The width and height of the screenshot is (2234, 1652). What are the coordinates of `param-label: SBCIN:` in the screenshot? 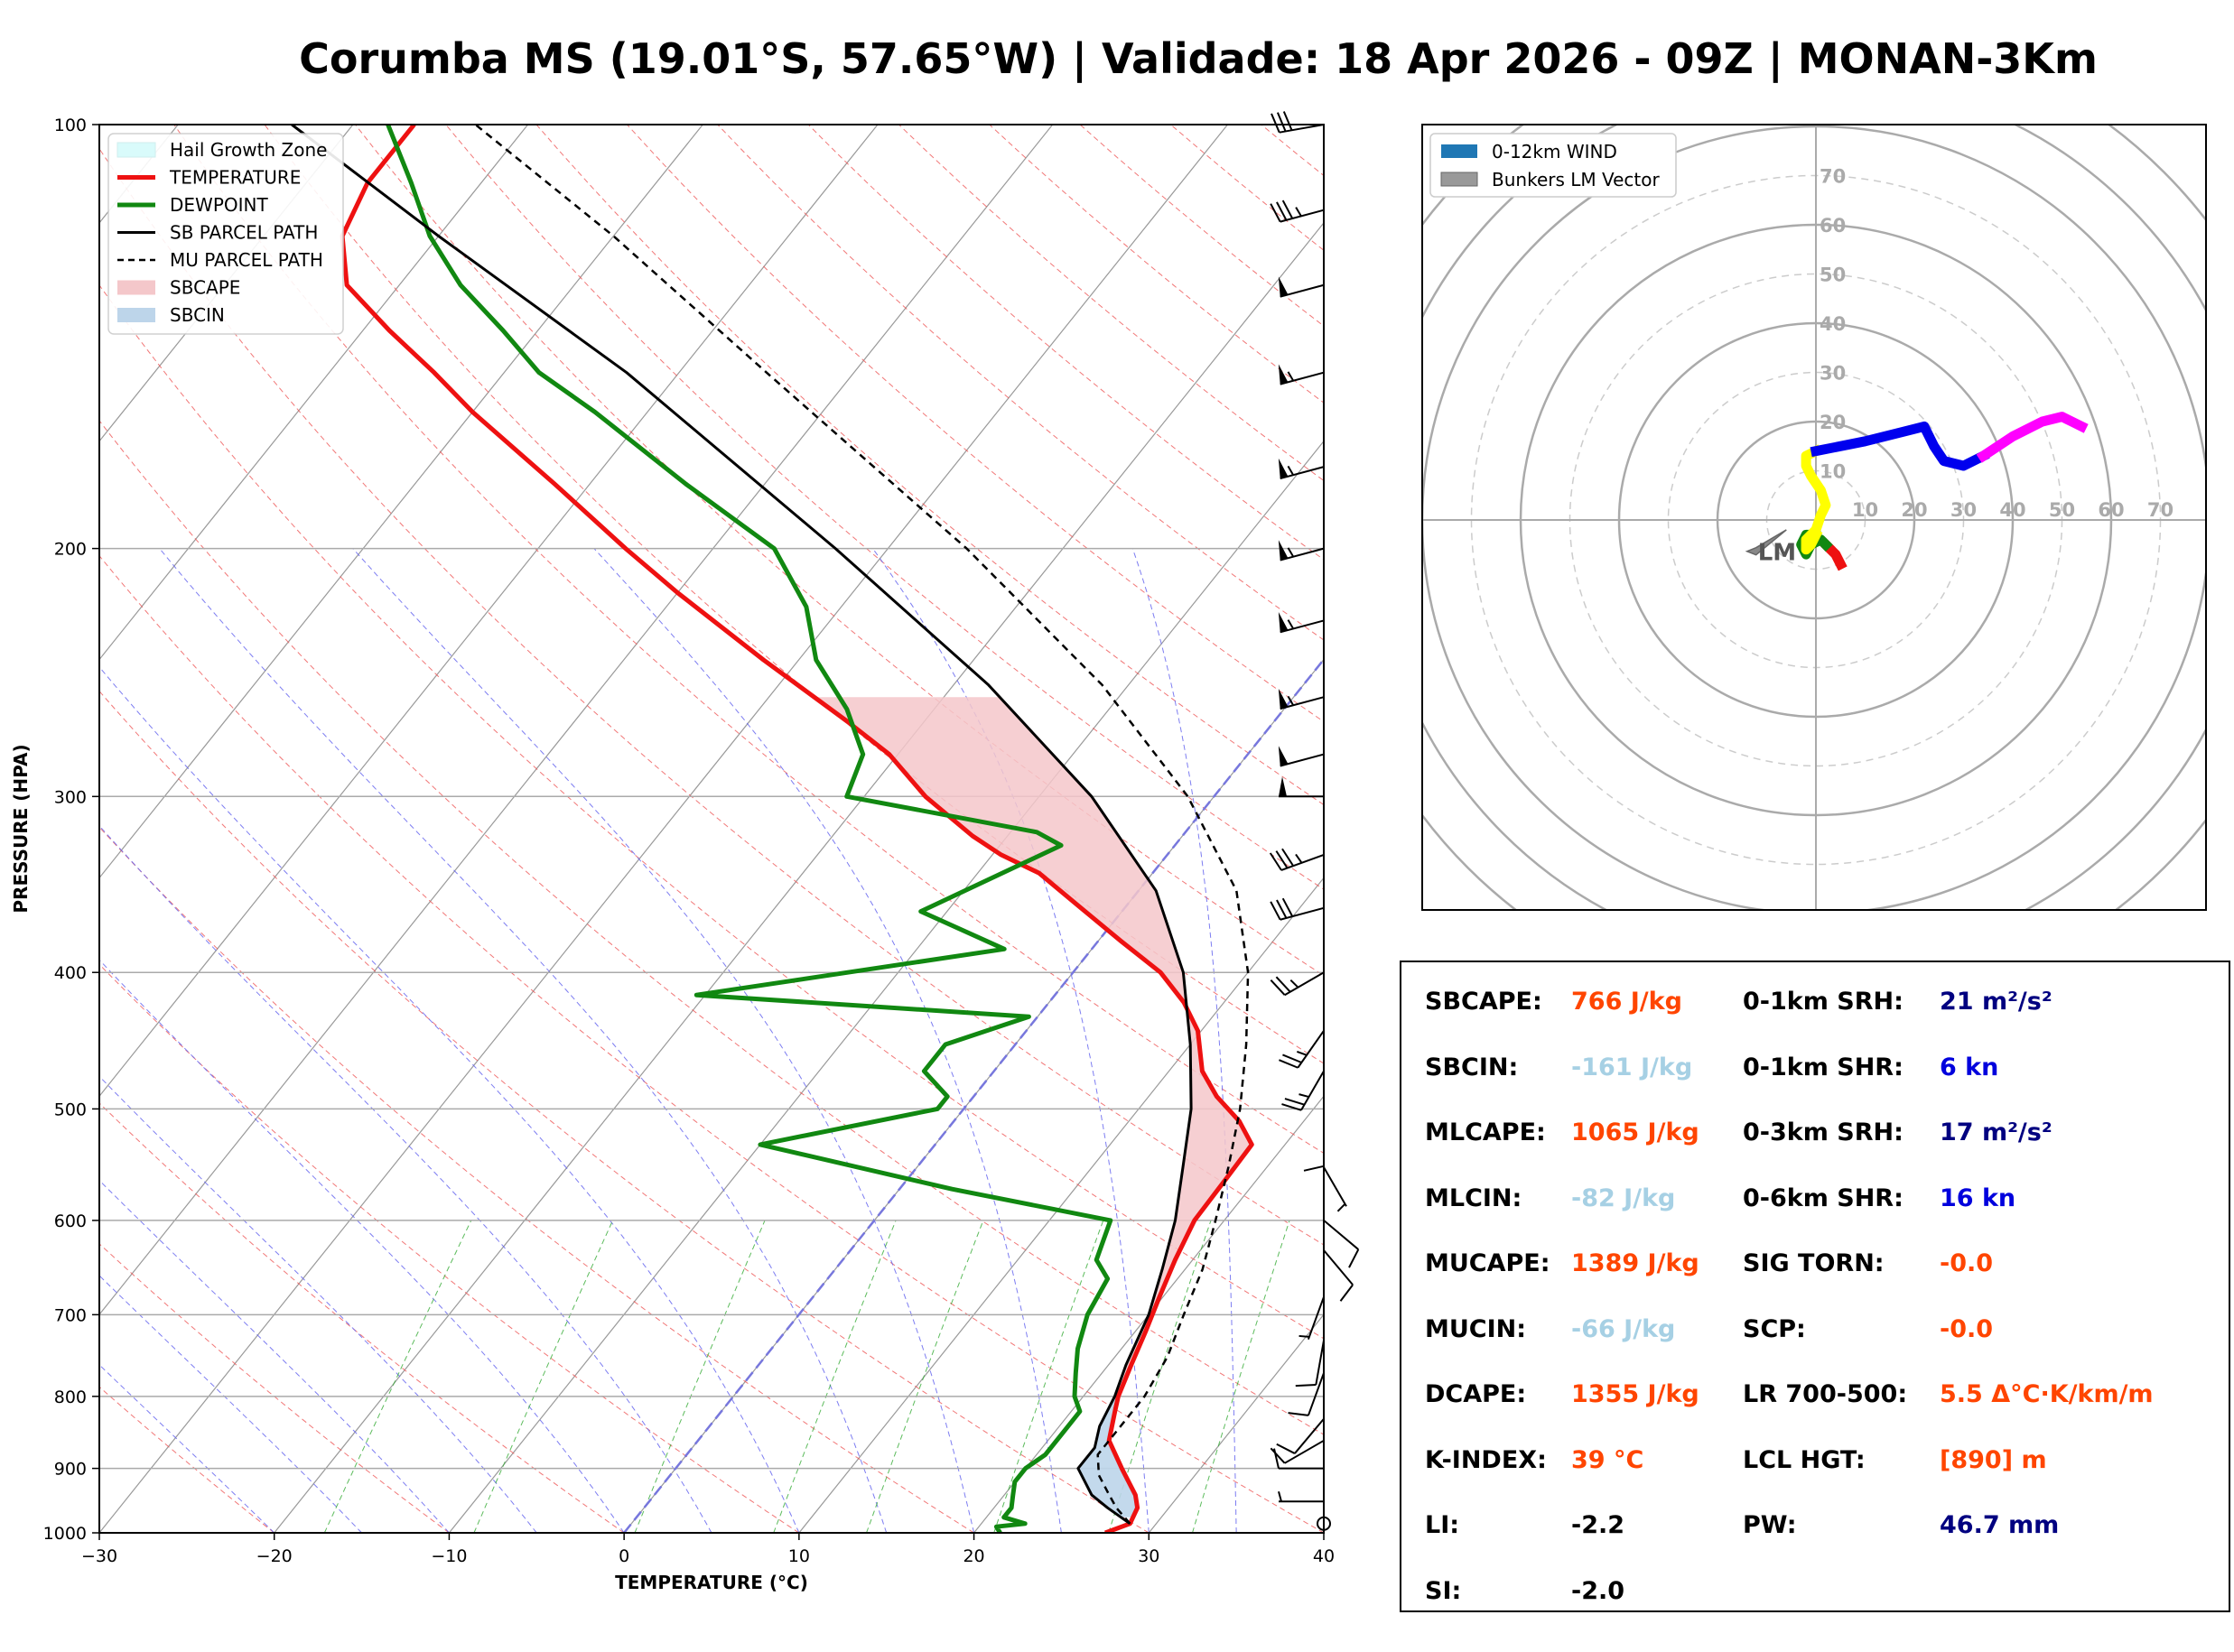 It's located at (1472, 1067).